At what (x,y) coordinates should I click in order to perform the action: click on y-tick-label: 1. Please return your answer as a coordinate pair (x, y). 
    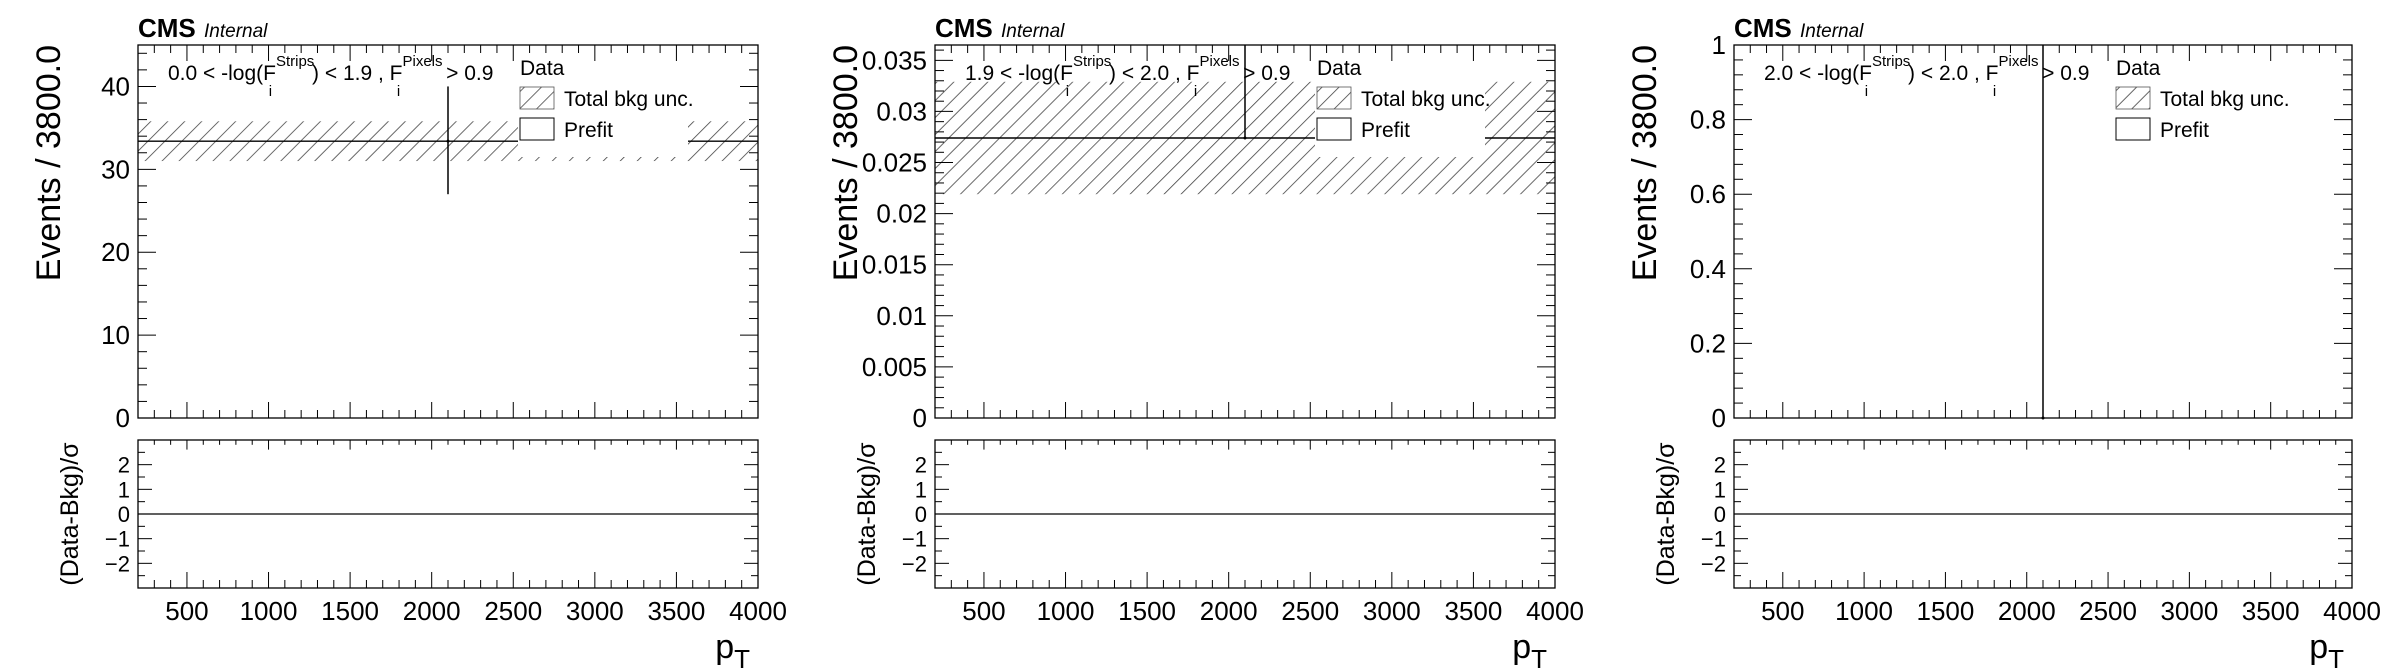
    Looking at the image, I should click on (1719, 45).